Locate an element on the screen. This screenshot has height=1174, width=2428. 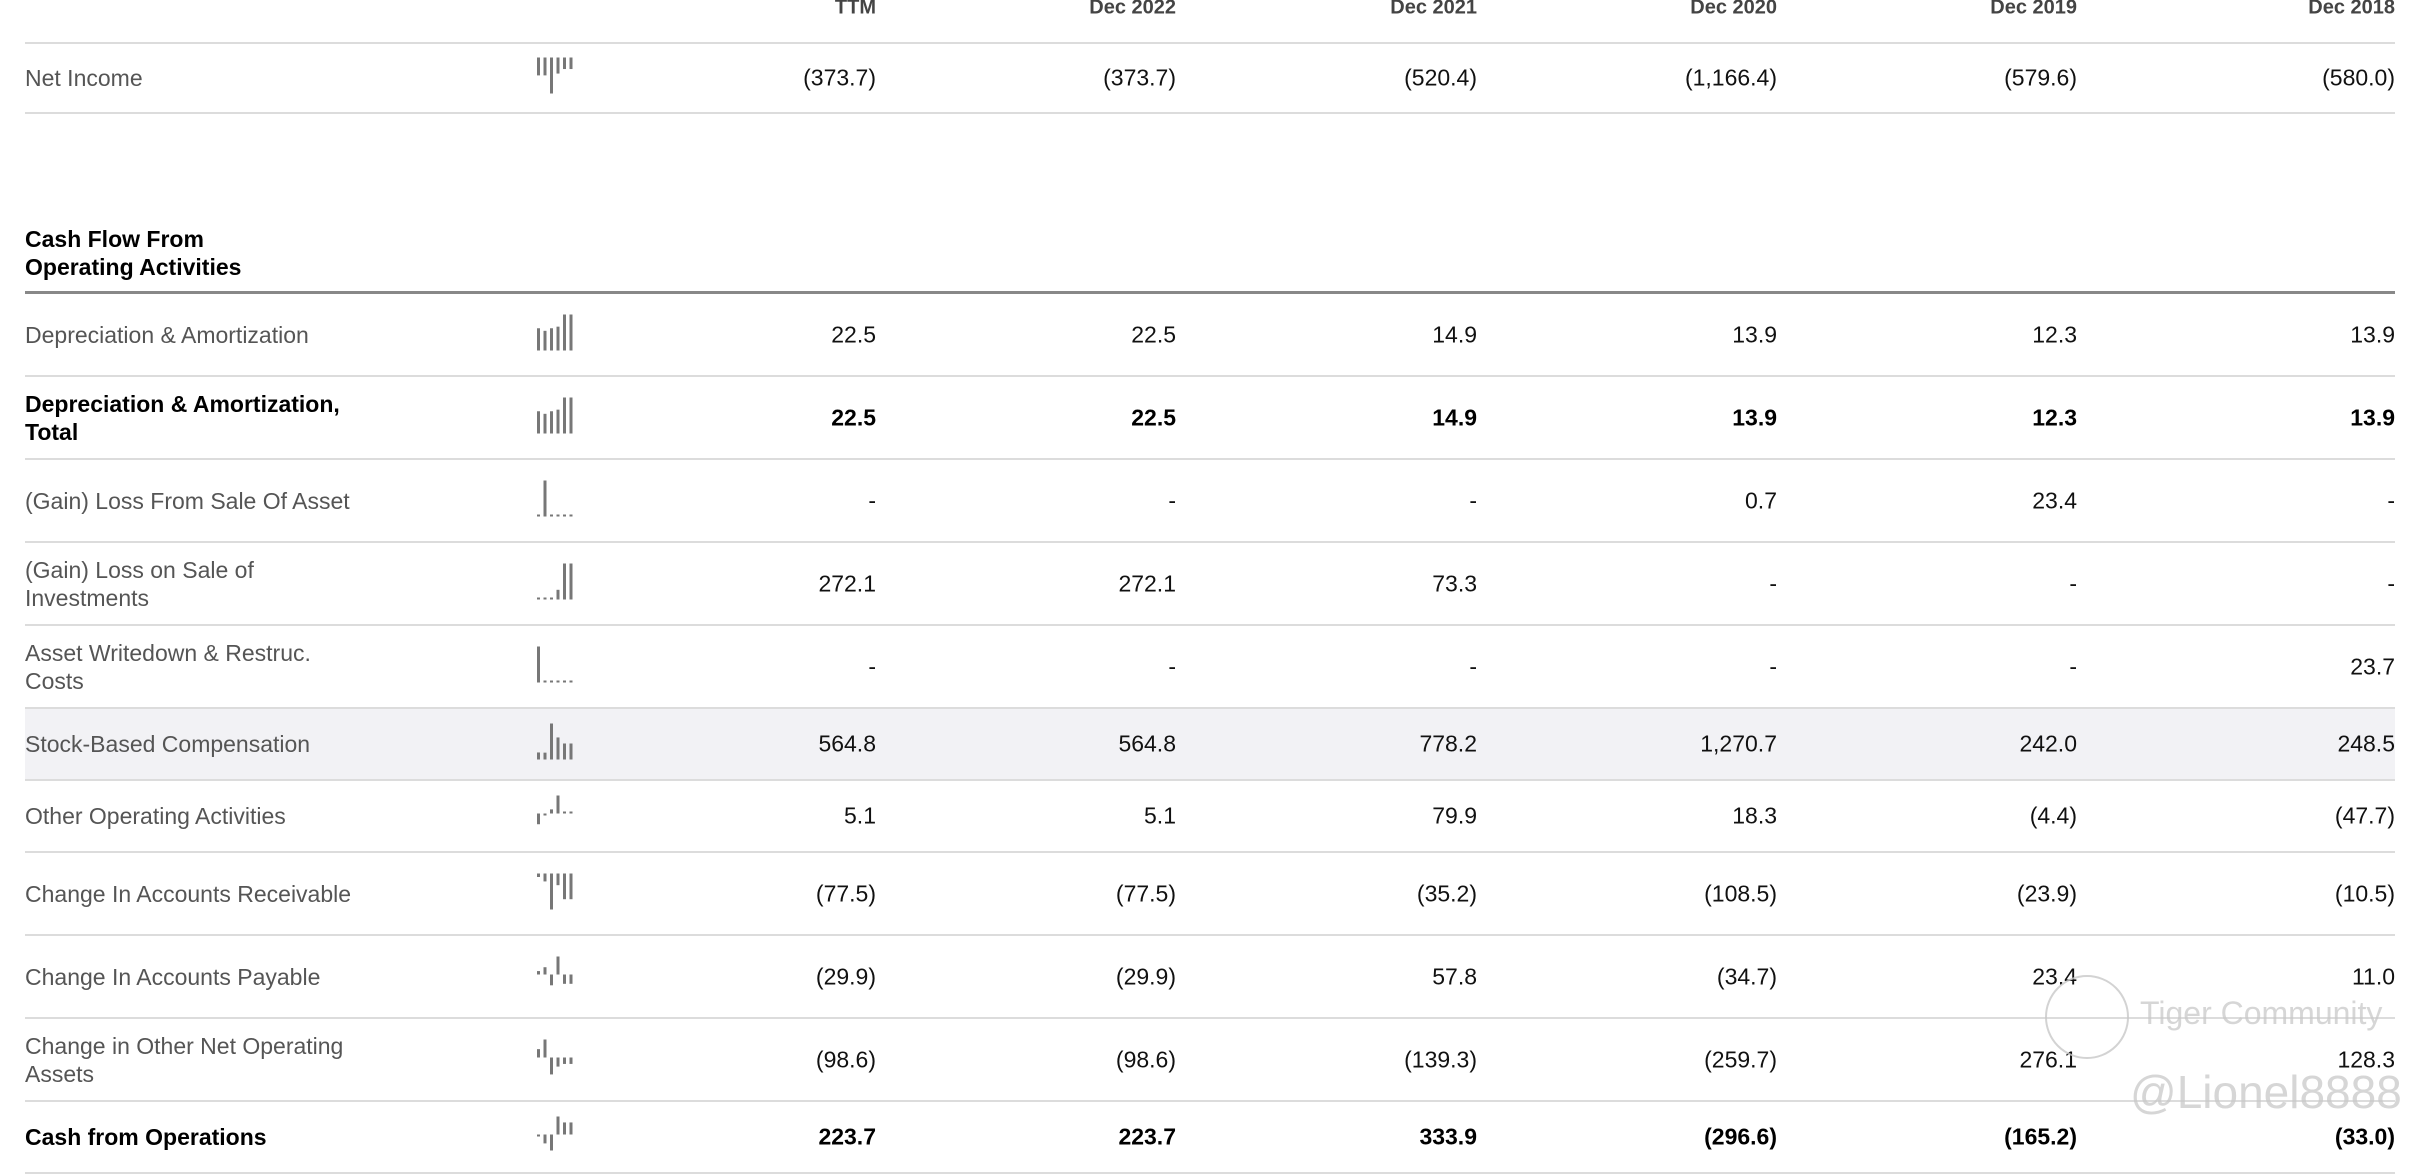
column-header: Dec 2022 is located at coordinates (1132, 9).